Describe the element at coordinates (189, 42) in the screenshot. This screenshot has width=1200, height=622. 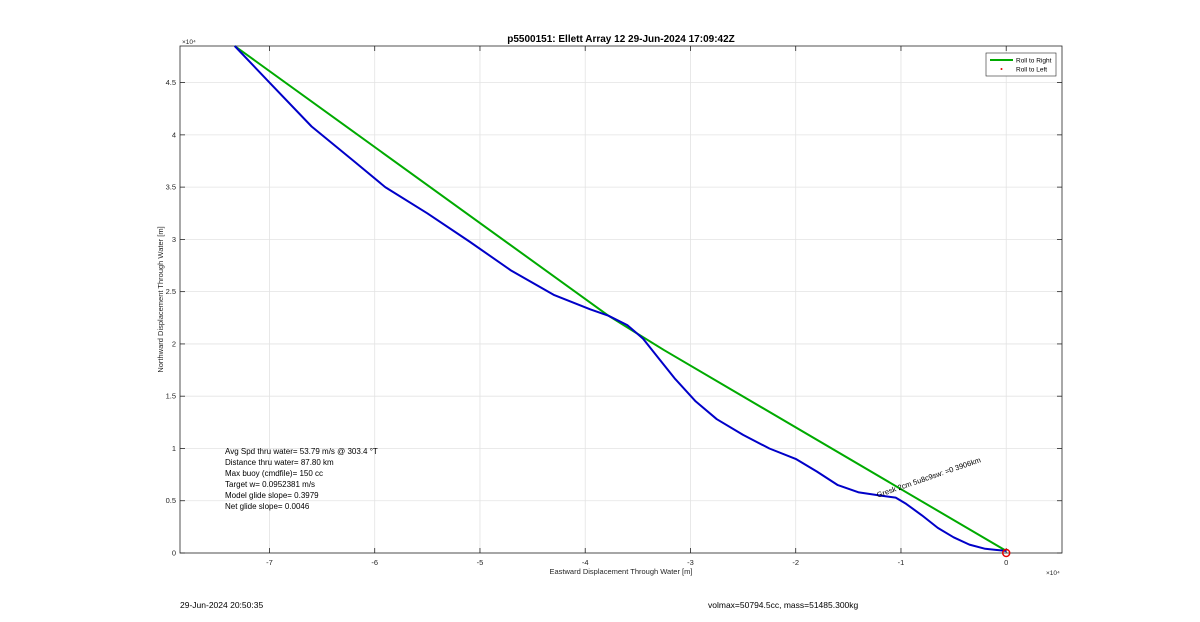
I see `y-exponent-label: ×10⁴` at that location.